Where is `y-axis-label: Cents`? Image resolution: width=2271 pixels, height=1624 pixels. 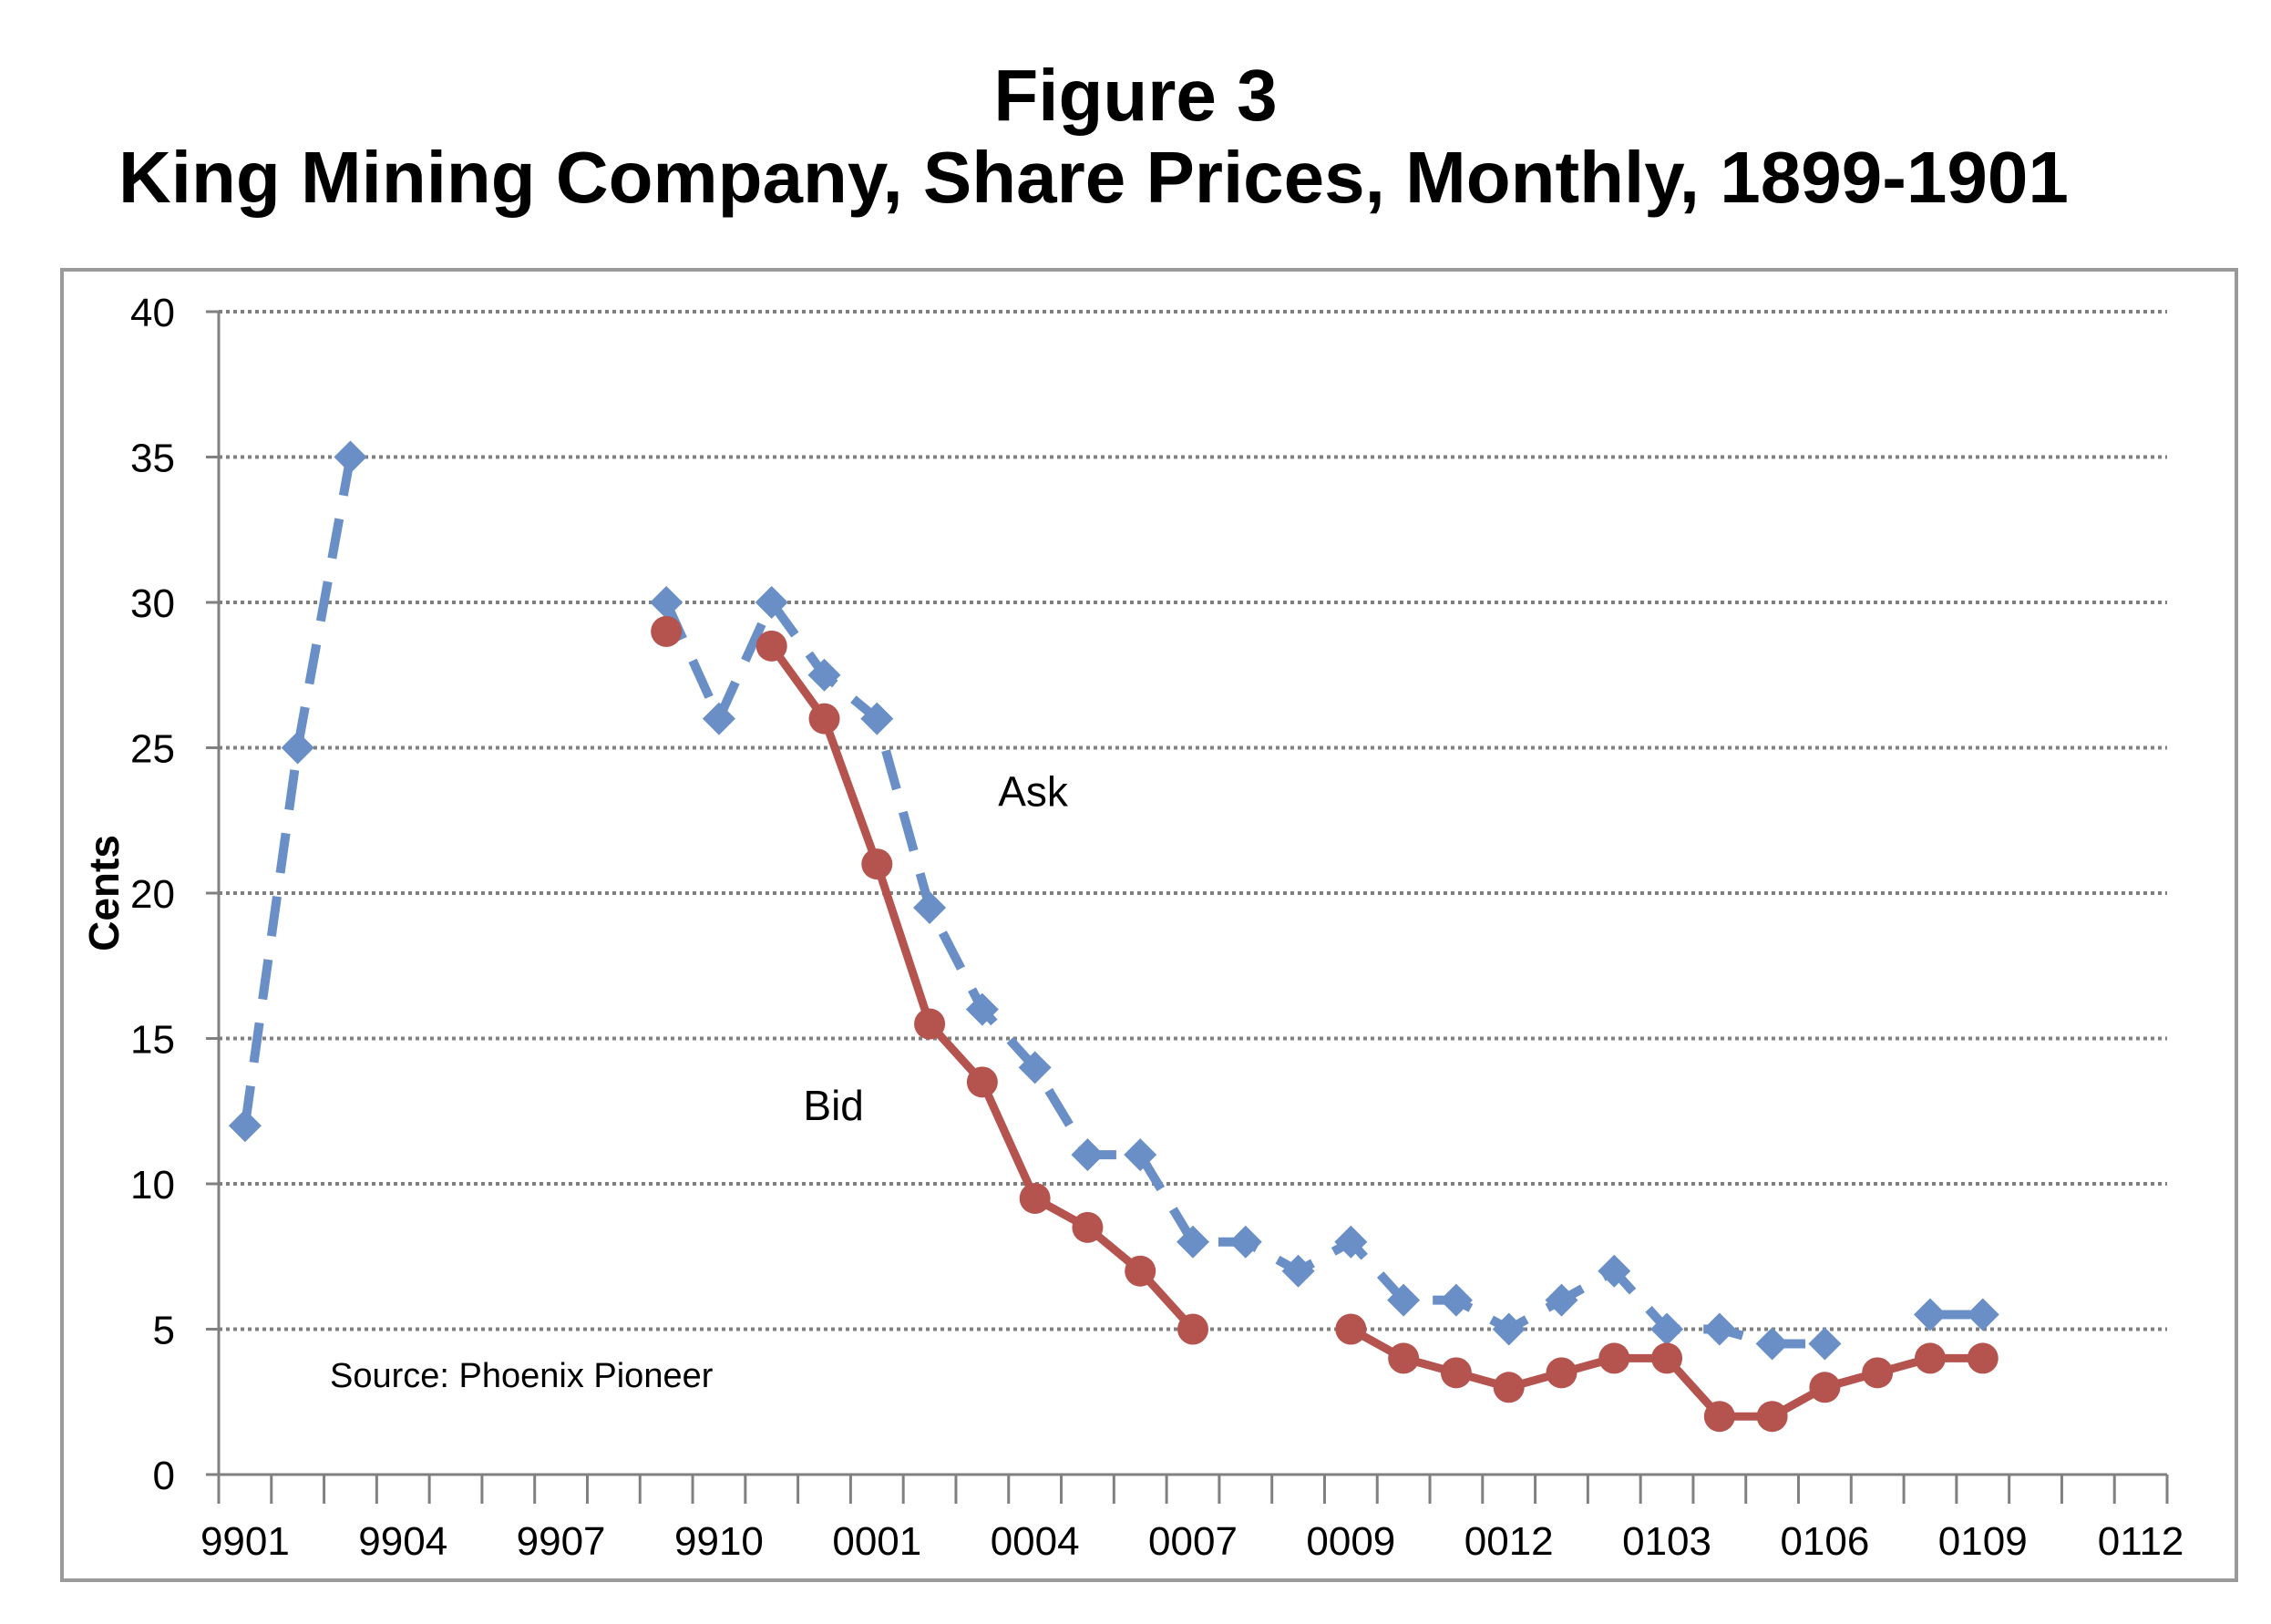
y-axis-label: Cents is located at coordinates (104, 893).